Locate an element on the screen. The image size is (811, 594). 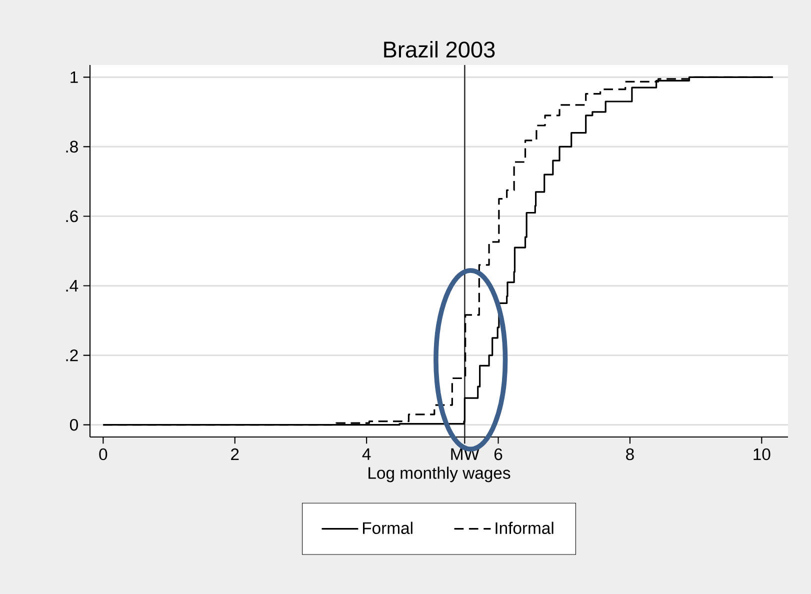
y-tick-label: 1 is located at coordinates (74, 77).